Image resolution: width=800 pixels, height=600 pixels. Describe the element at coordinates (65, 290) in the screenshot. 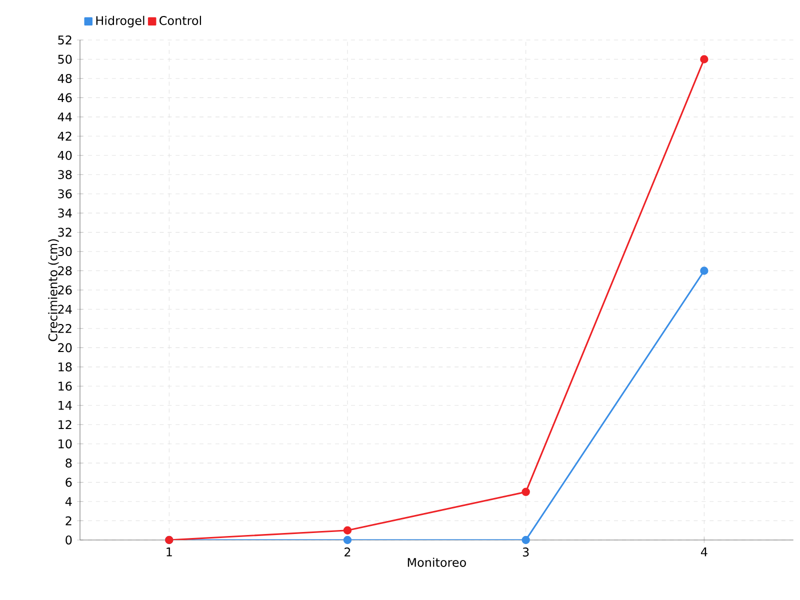

I see `y-tick-label: 26` at that location.